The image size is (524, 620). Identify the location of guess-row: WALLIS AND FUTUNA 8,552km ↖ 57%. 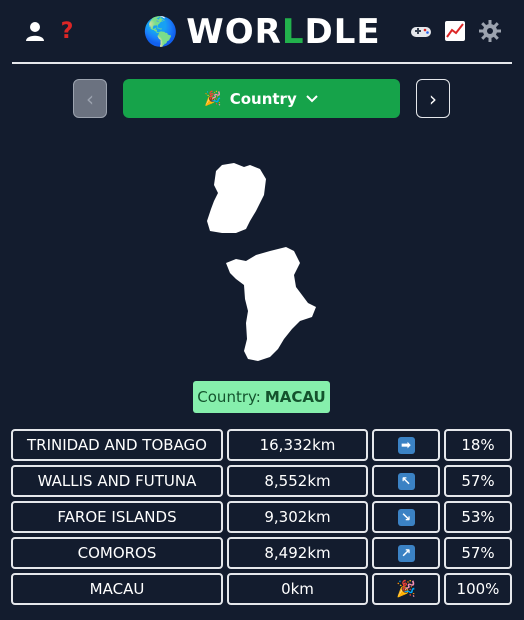
(262, 481).